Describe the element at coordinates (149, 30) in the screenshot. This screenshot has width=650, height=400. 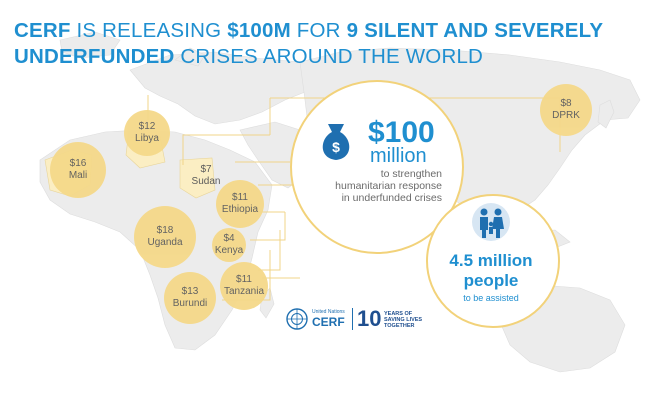
I see `headline-text-1: IS RELEASING` at that location.